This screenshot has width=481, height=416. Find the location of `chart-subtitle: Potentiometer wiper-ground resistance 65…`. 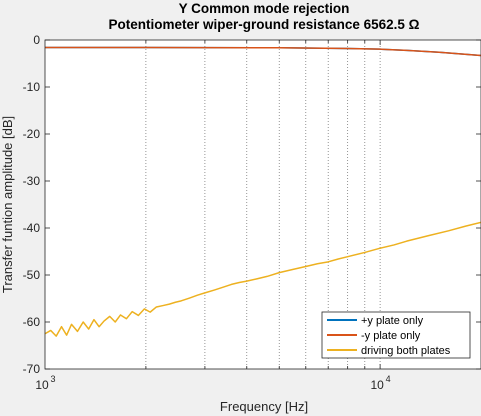

chart-subtitle: Potentiometer wiper-ground resistance 65… is located at coordinates (264, 24).